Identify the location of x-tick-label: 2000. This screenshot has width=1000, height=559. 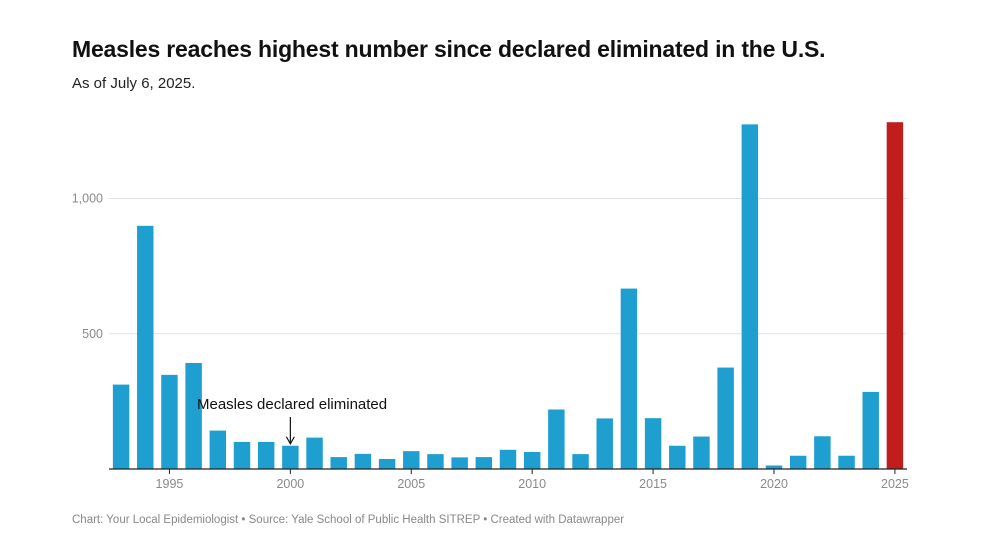
(290, 484).